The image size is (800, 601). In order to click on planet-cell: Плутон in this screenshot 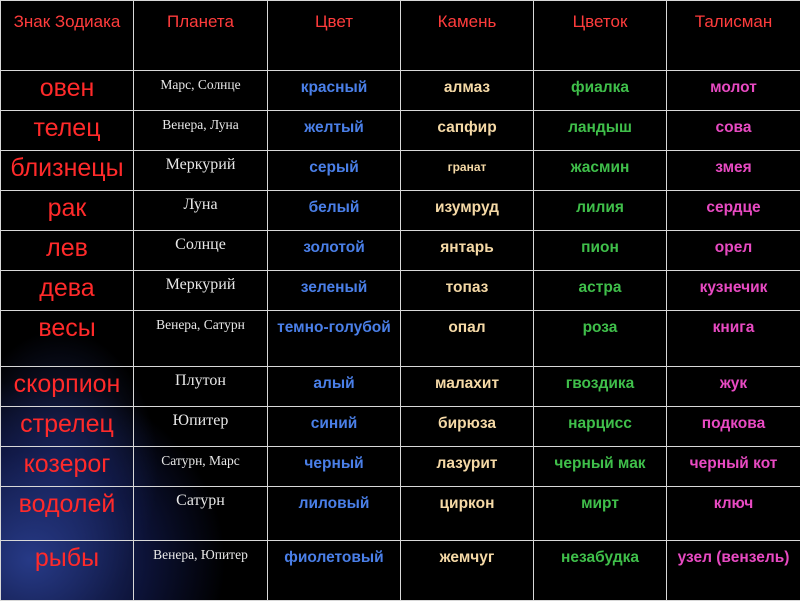, I will do `click(201, 387)`.